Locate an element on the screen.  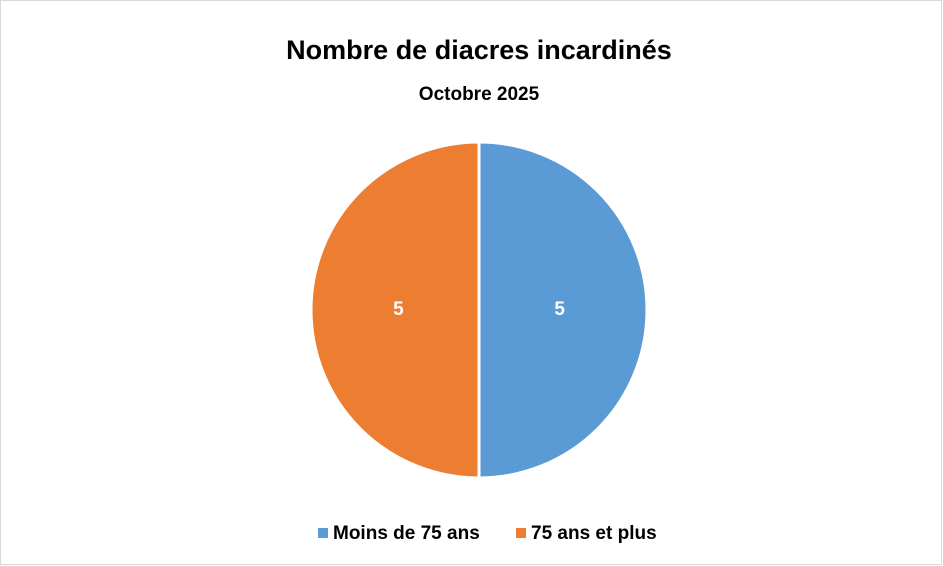
chart-subtitle: Octobre 2025 is located at coordinates (479, 94).